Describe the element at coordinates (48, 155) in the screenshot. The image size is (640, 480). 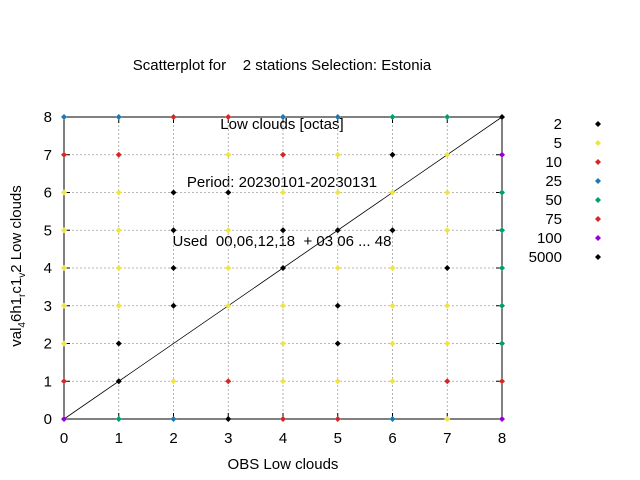
I see `y-tick-label: 7` at that location.